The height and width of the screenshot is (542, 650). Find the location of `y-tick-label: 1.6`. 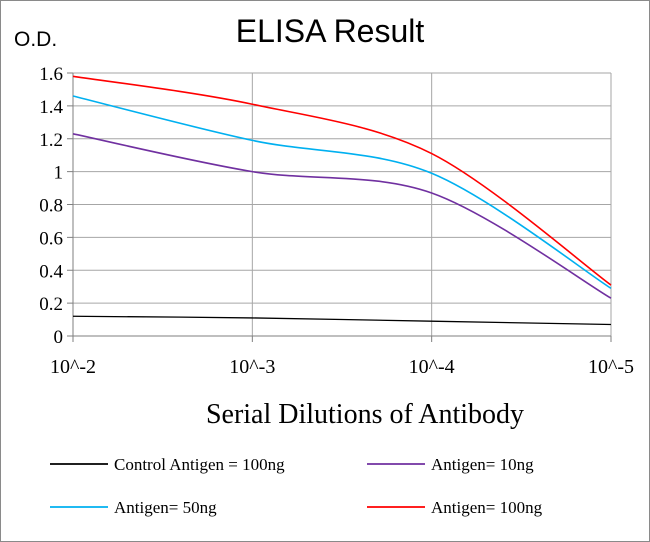

y-tick-label: 1.6 is located at coordinates (51, 74).